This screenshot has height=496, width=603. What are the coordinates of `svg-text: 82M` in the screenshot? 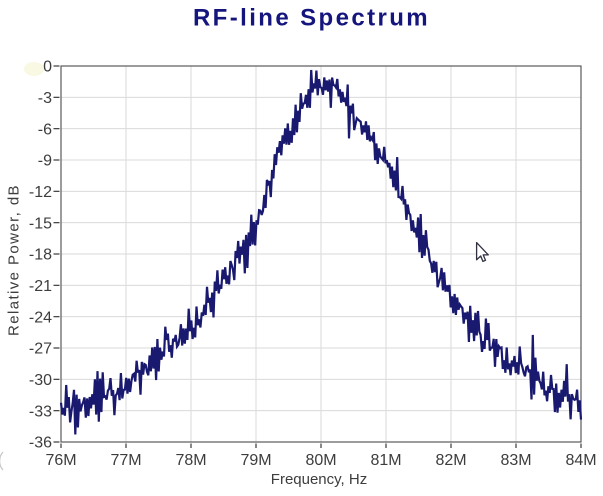 It's located at (450, 460).